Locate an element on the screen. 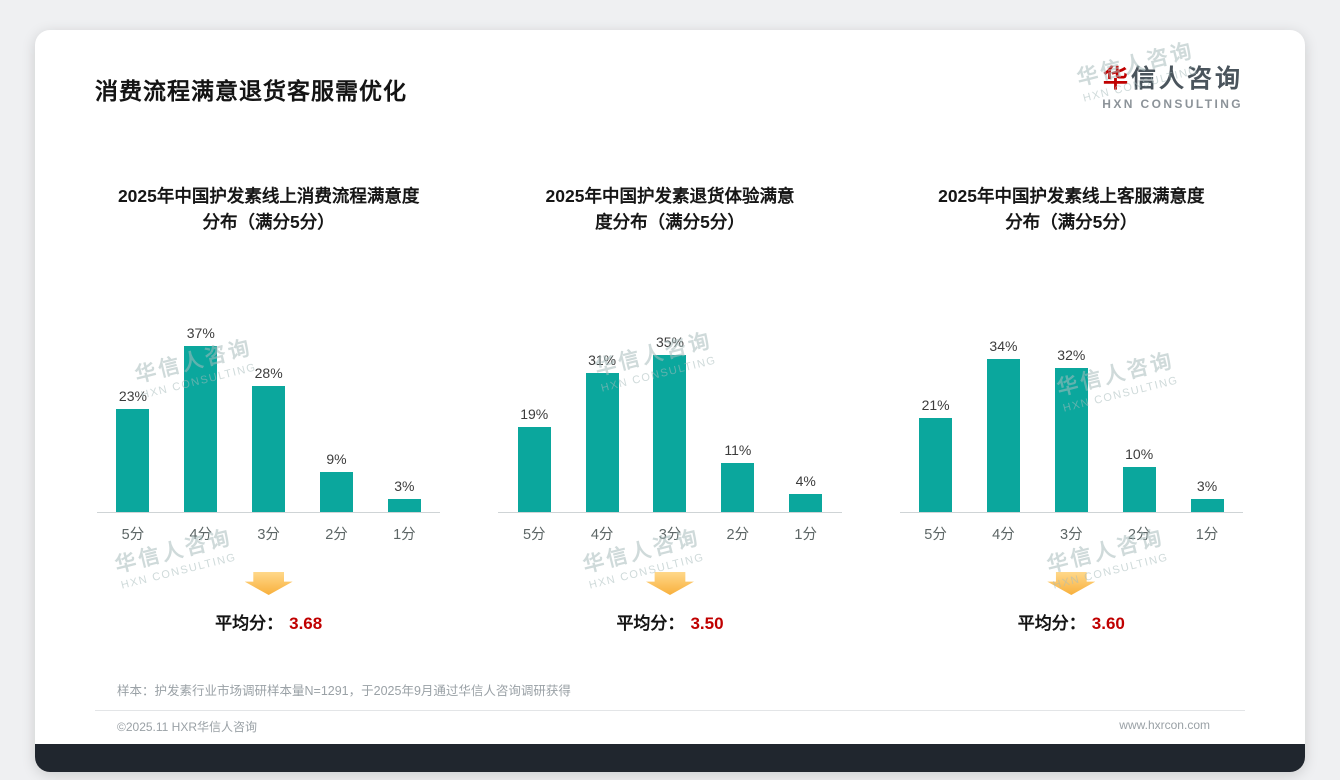 The height and width of the screenshot is (780, 1340). bar-value-label: 23% is located at coordinates (132, 395).